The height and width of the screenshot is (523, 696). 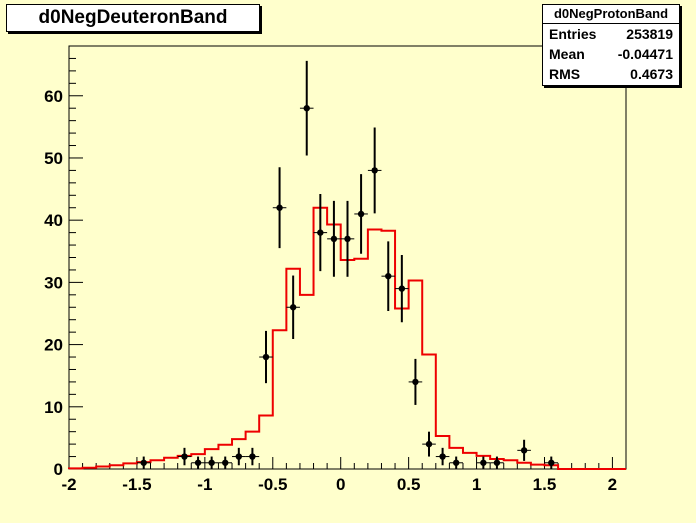 What do you see at coordinates (136, 484) in the screenshot?
I see `x-tick-label: -1.5` at bounding box center [136, 484].